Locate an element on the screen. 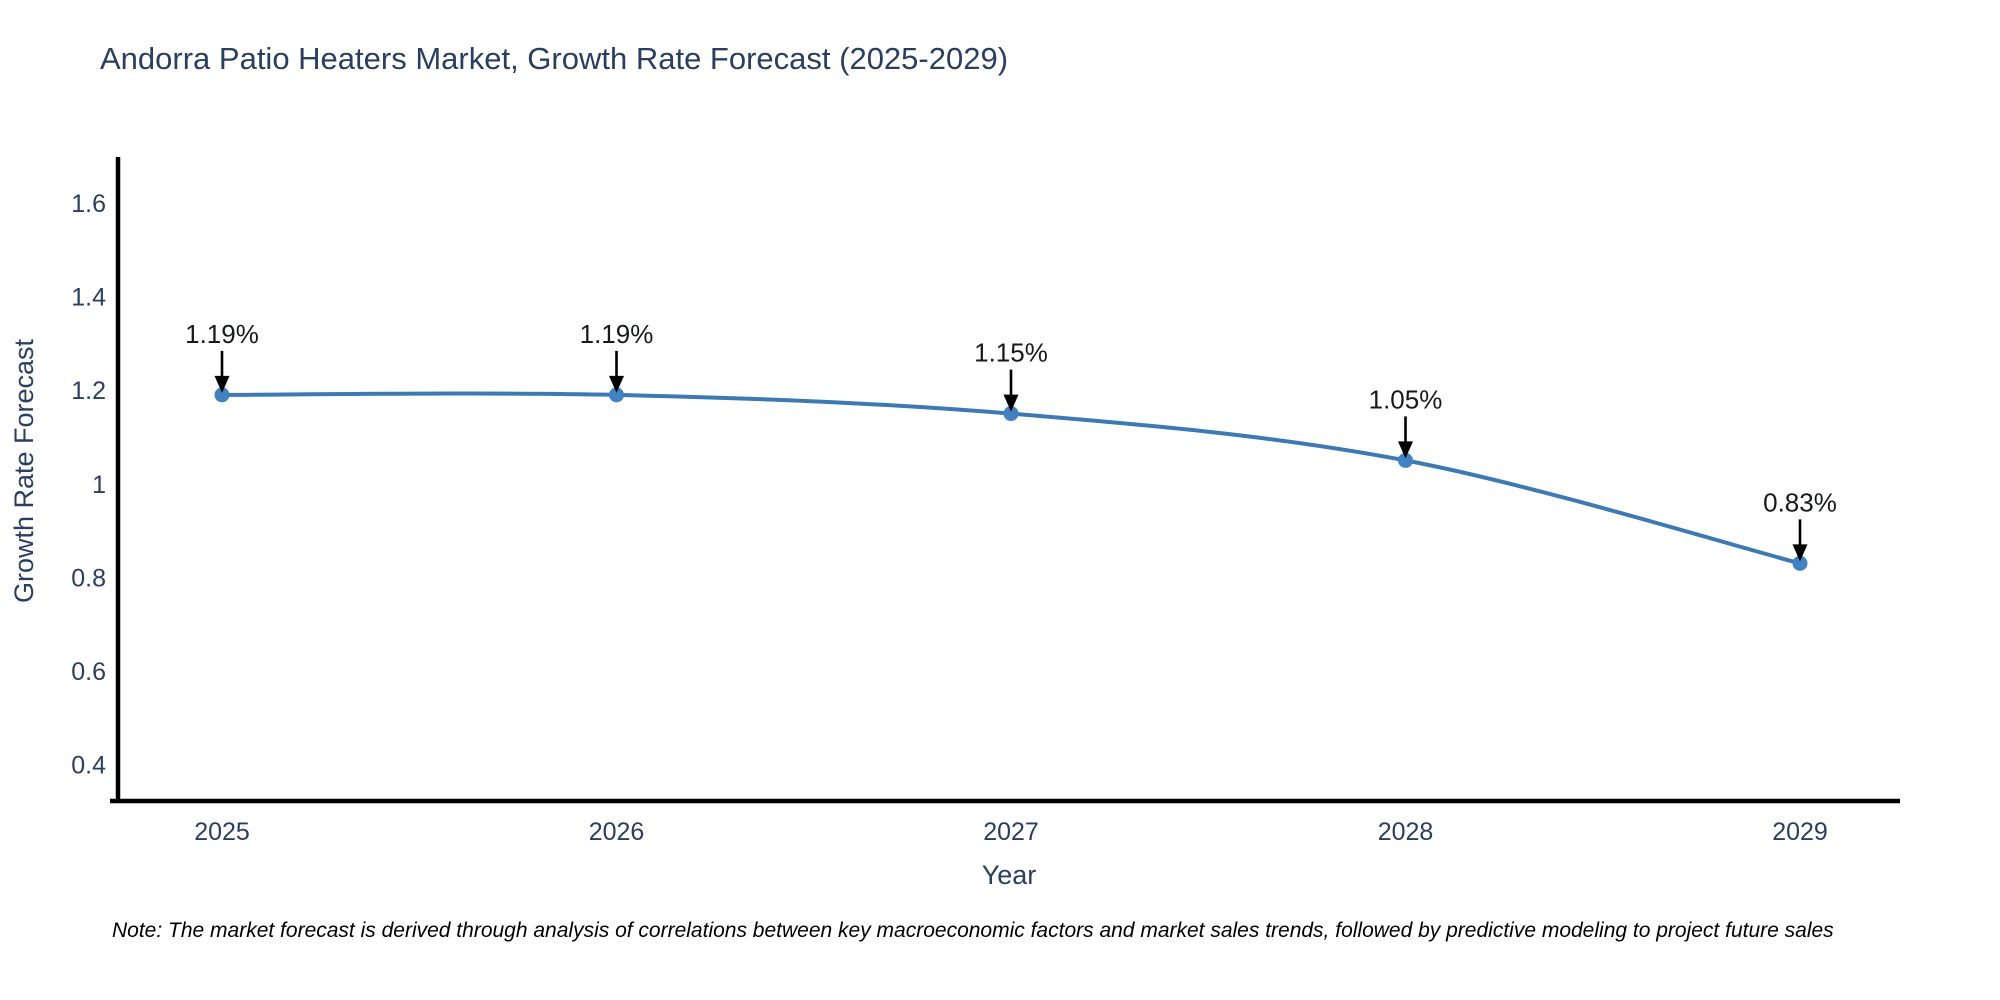 This screenshot has height=1000, width=2000. annotation-label: 1.05% is located at coordinates (1406, 399).